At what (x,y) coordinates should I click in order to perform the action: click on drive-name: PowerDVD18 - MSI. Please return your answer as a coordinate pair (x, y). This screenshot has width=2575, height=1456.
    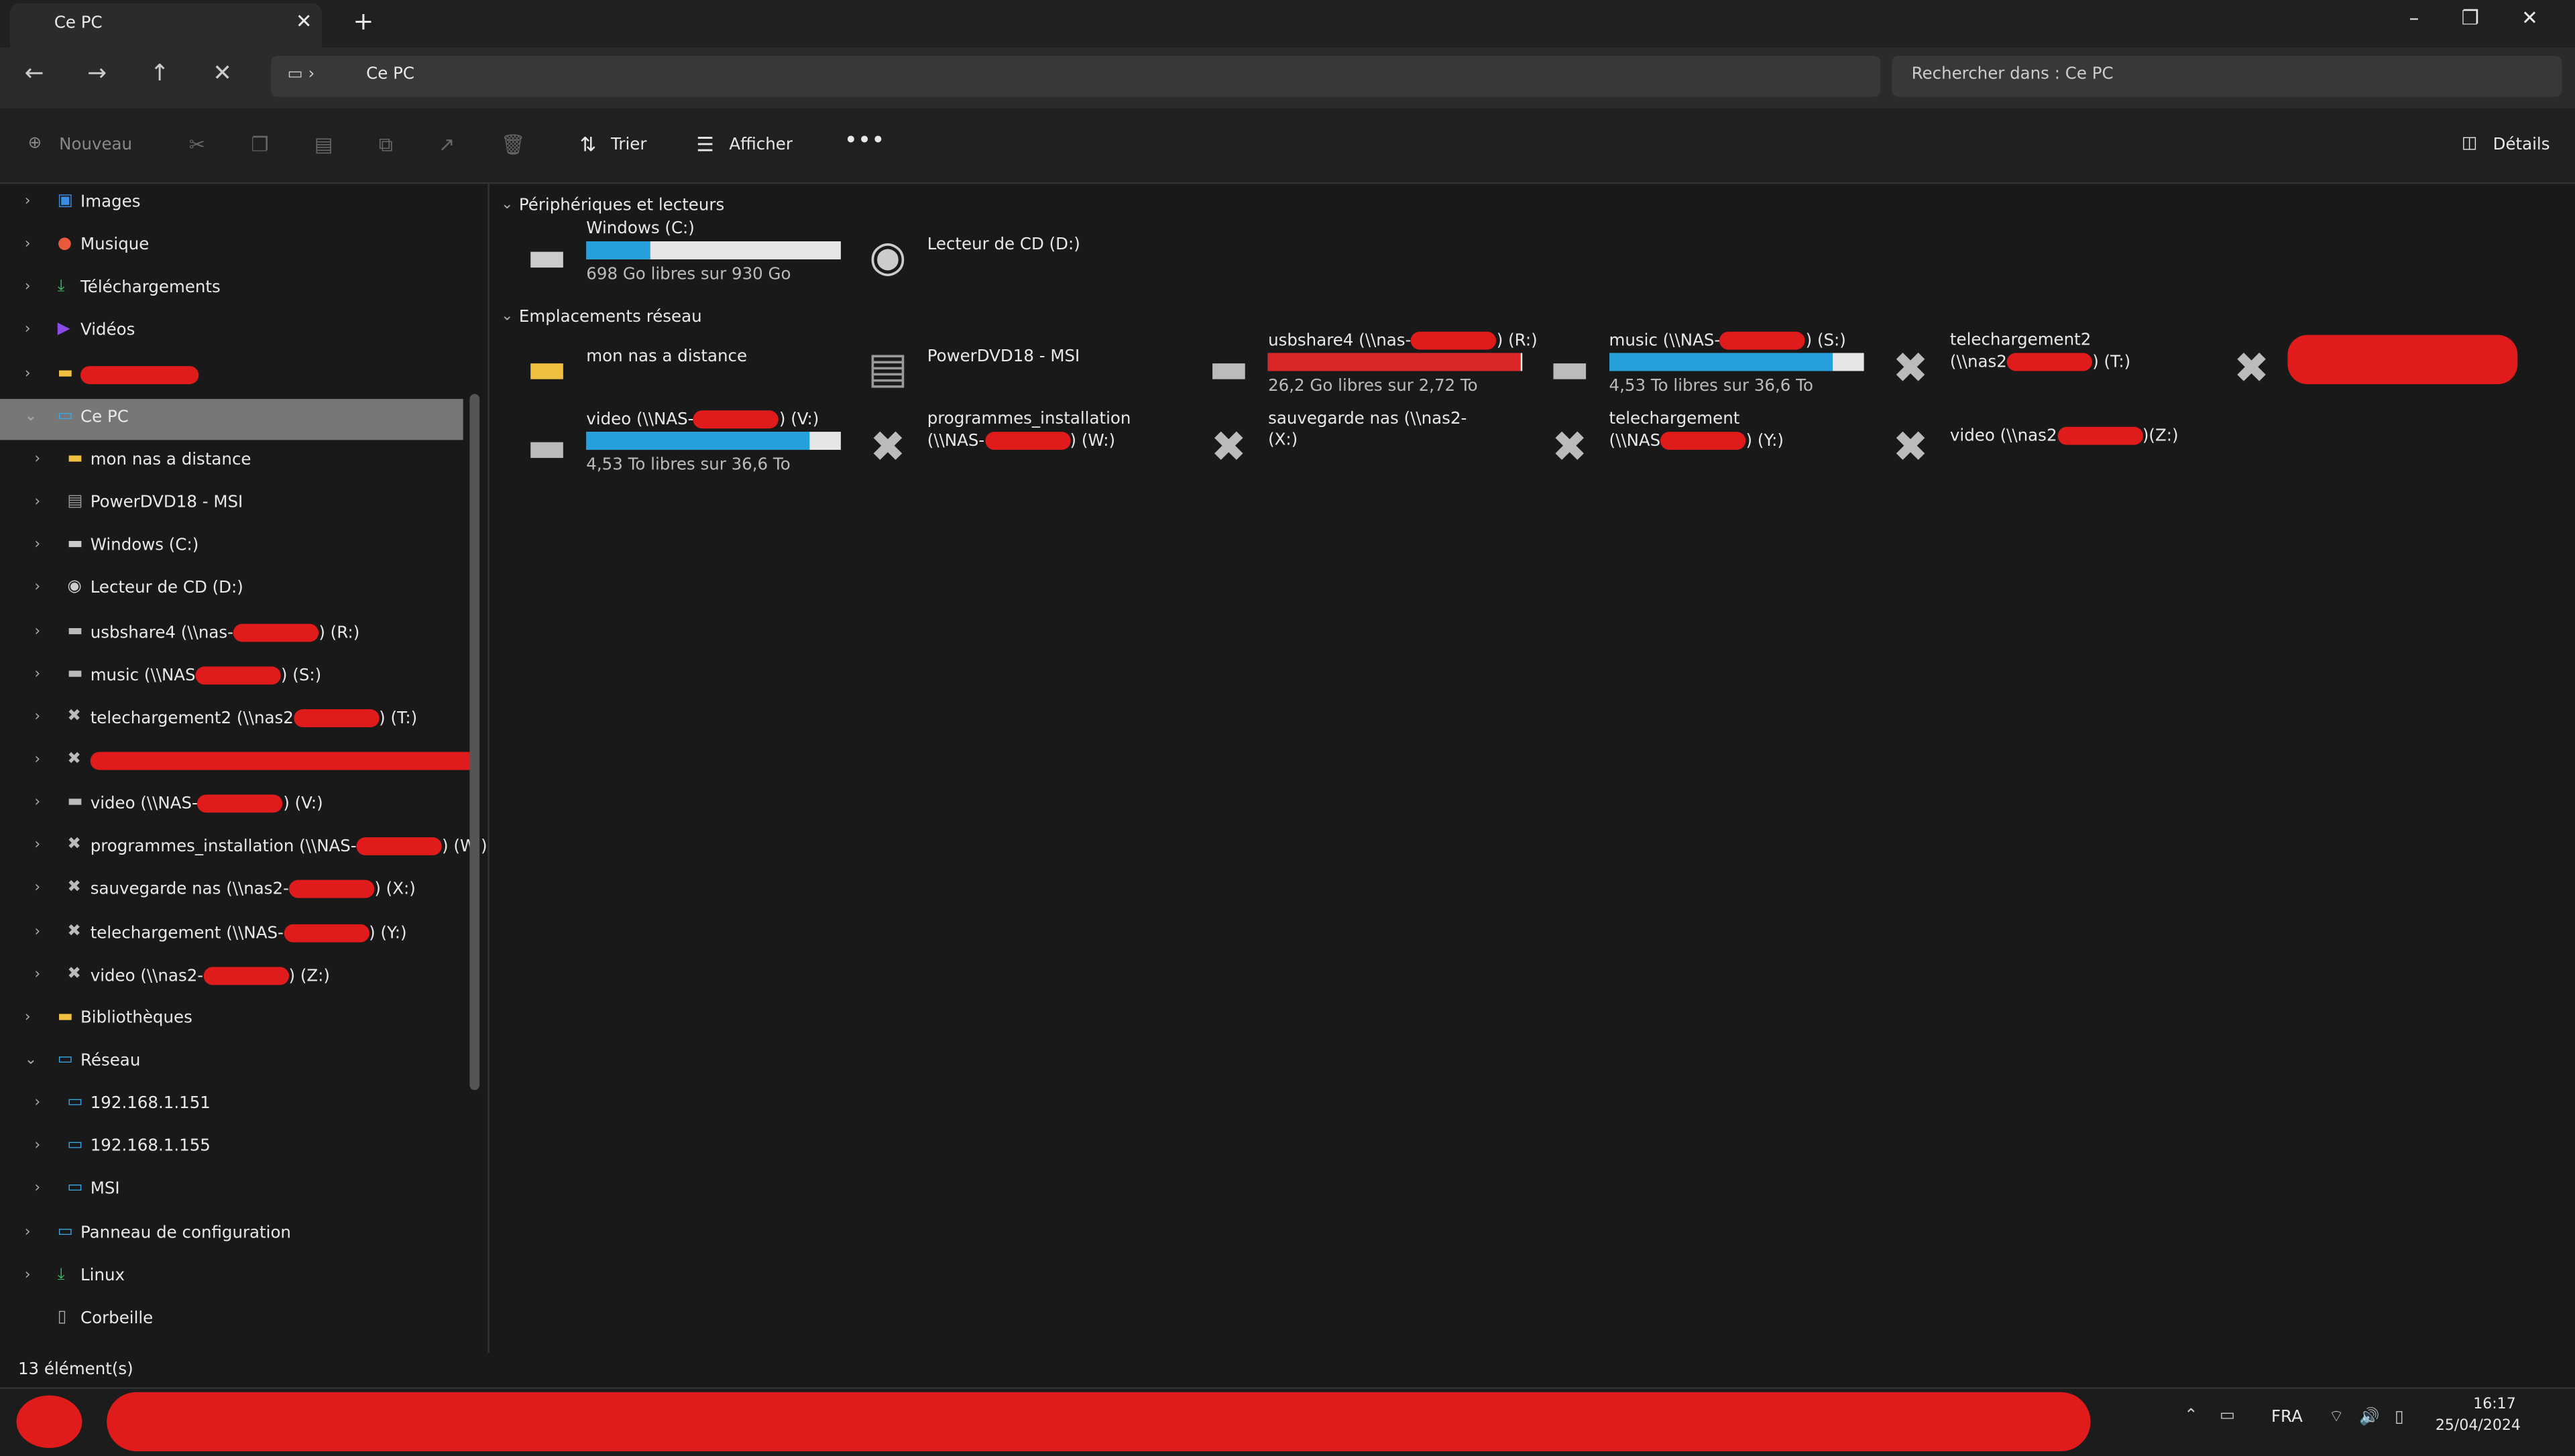
    Looking at the image, I should click on (1003, 357).